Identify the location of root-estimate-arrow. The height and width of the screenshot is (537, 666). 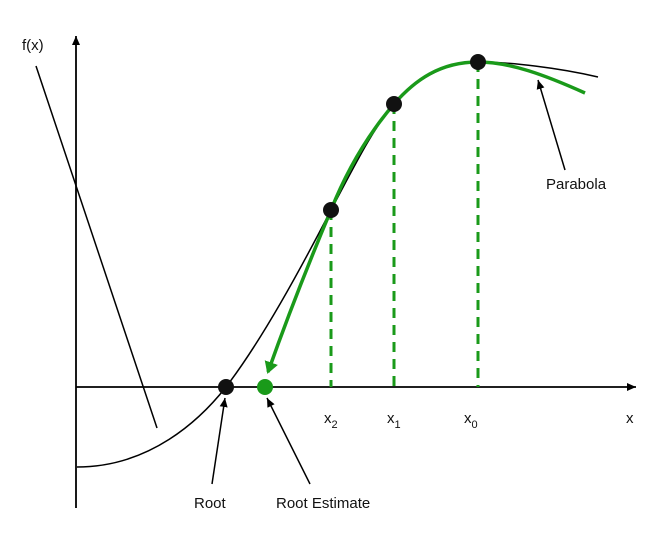
(288, 441).